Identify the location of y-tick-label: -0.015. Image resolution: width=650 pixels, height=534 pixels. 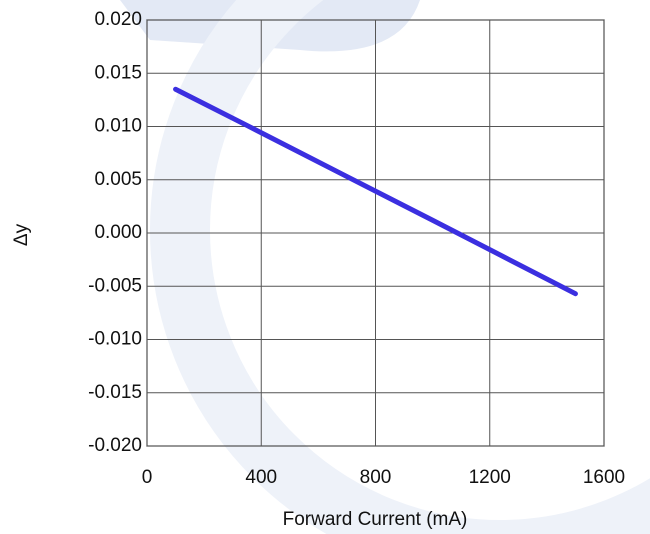
(115, 392).